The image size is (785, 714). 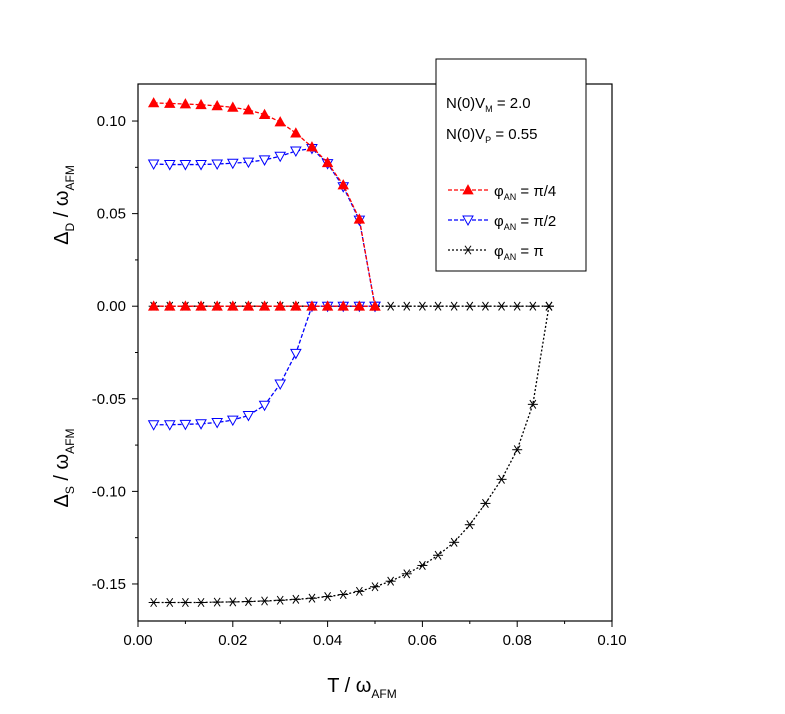 I want to click on x-tick-label: 0.02, so click(x=232, y=640).